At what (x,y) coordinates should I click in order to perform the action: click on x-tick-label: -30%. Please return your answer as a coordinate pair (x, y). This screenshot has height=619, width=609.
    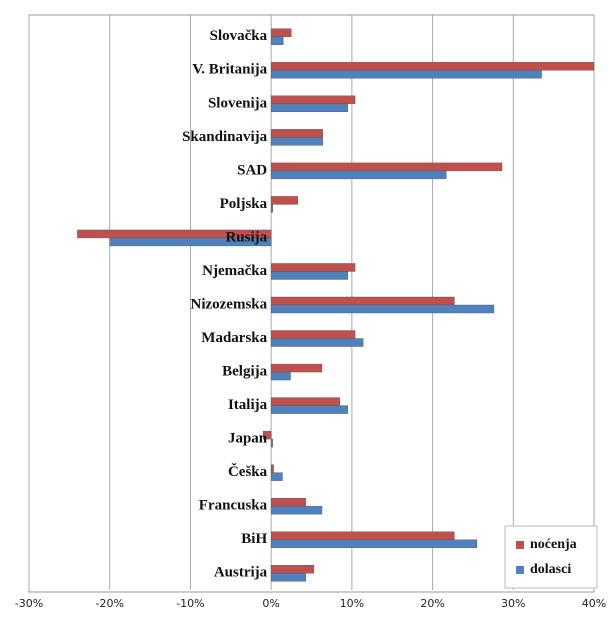
    Looking at the image, I should click on (29, 603).